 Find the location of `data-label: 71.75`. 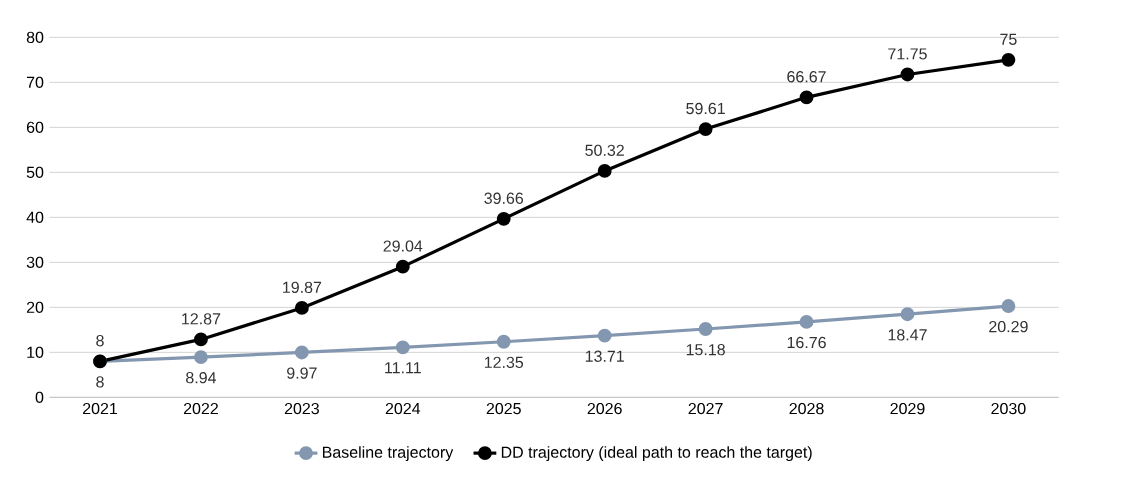

data-label: 71.75 is located at coordinates (907, 54).